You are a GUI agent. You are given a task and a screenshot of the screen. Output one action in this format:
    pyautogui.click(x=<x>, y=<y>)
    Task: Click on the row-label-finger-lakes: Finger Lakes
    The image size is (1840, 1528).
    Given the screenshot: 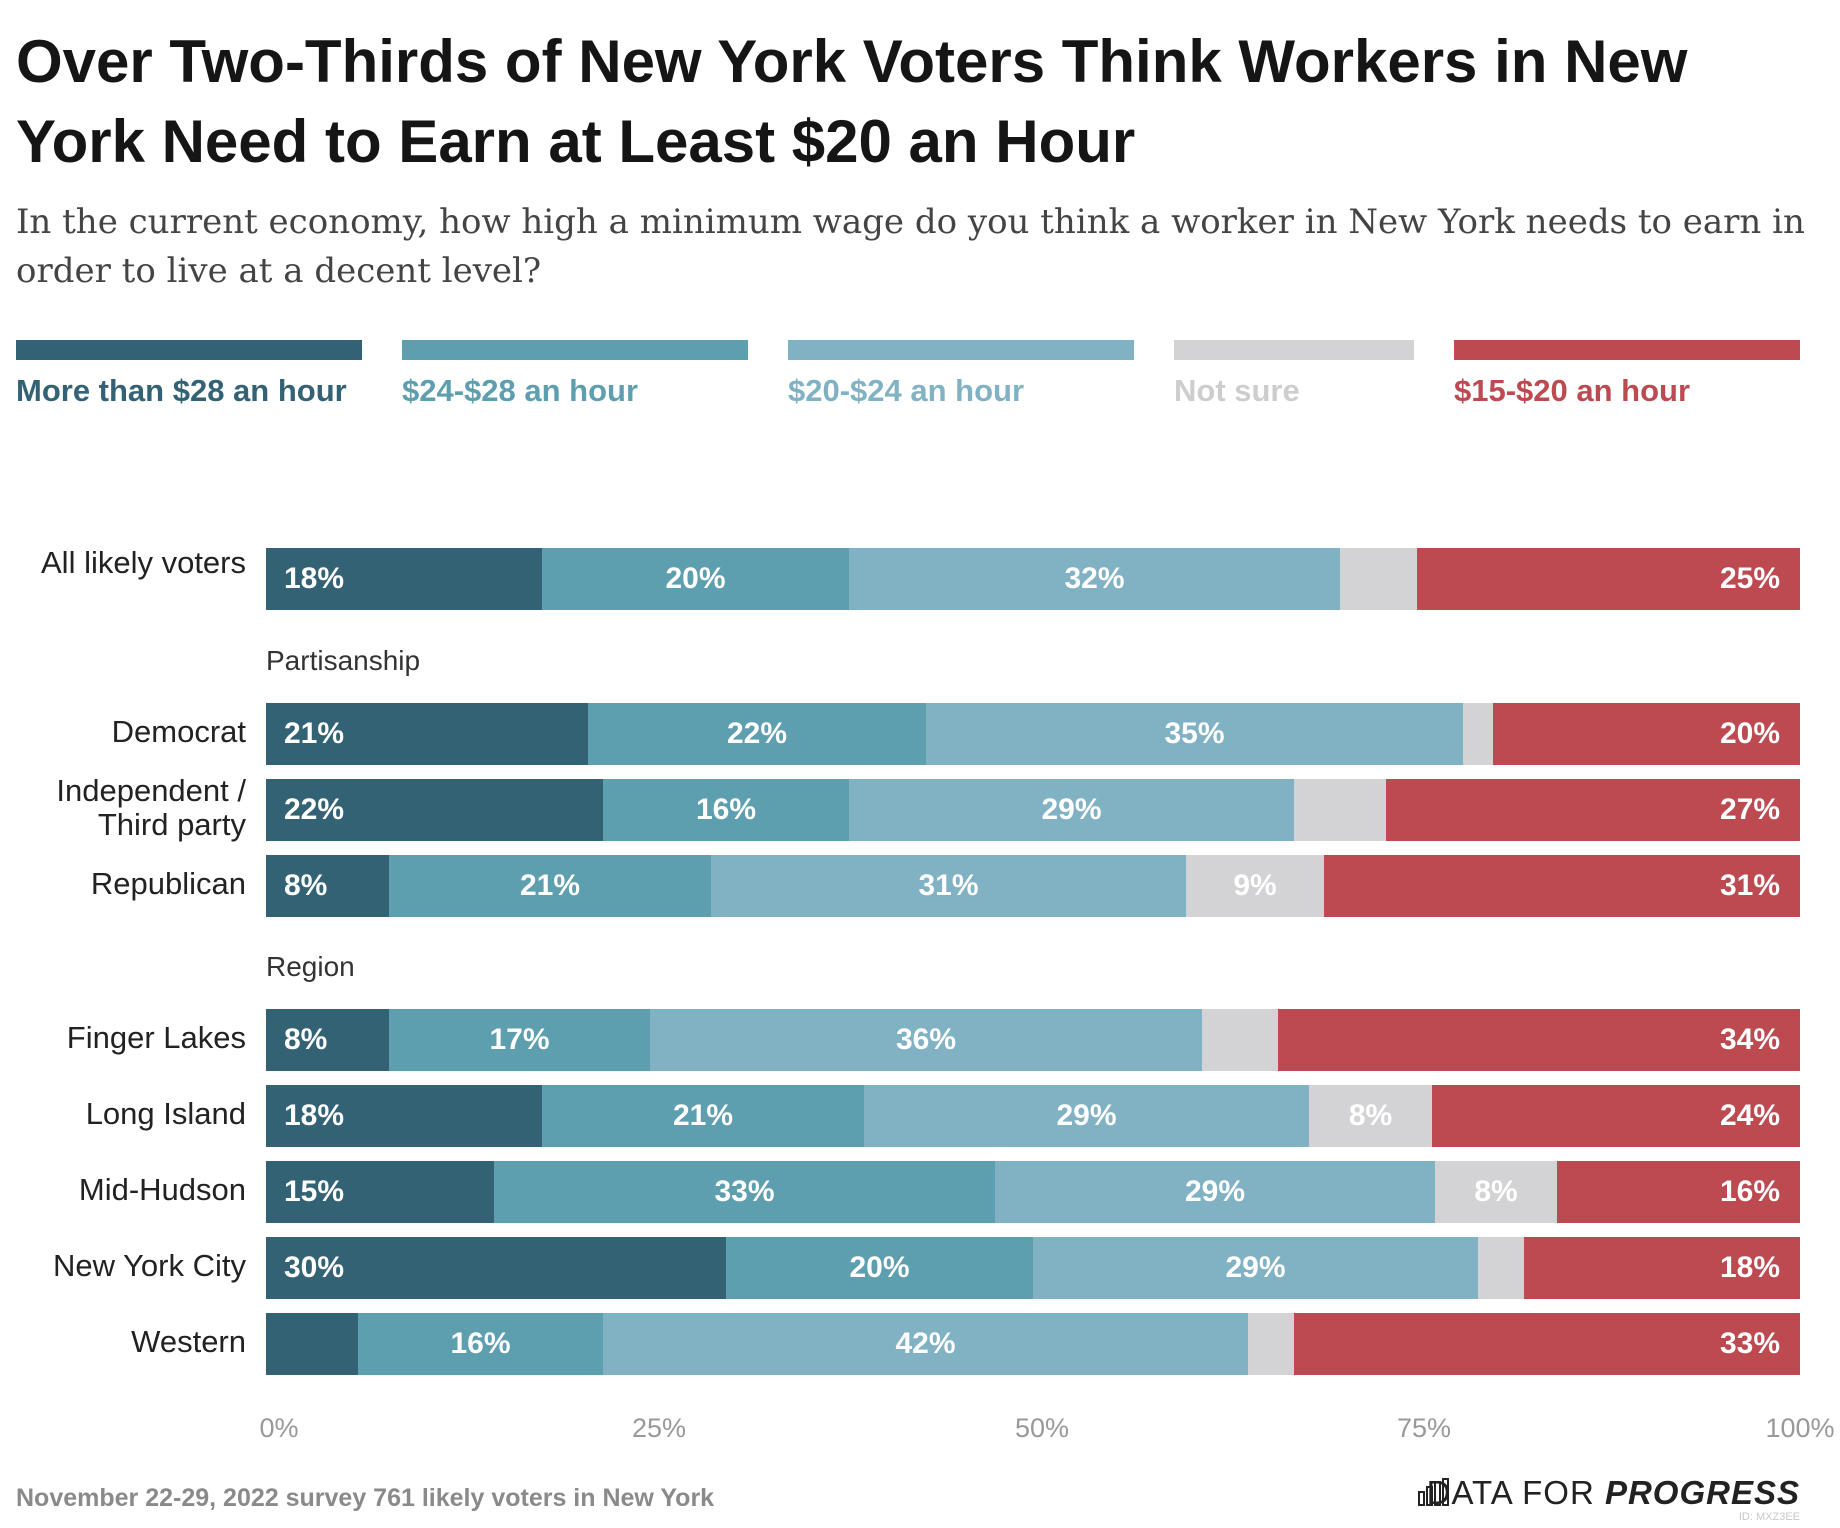 What is the action you would take?
    pyautogui.click(x=126, y=1038)
    